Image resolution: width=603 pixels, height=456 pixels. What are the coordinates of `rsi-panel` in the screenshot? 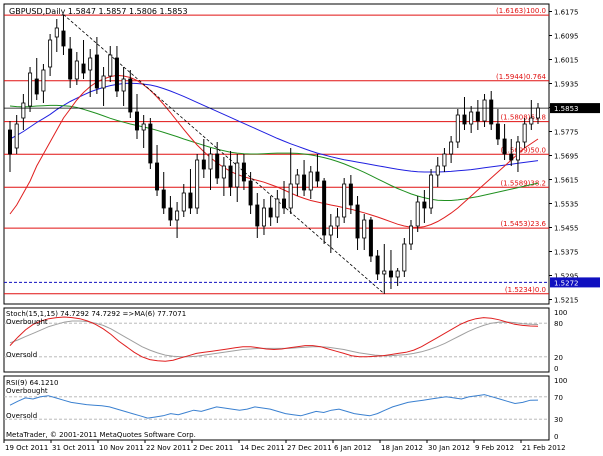 It's located at (276, 408).